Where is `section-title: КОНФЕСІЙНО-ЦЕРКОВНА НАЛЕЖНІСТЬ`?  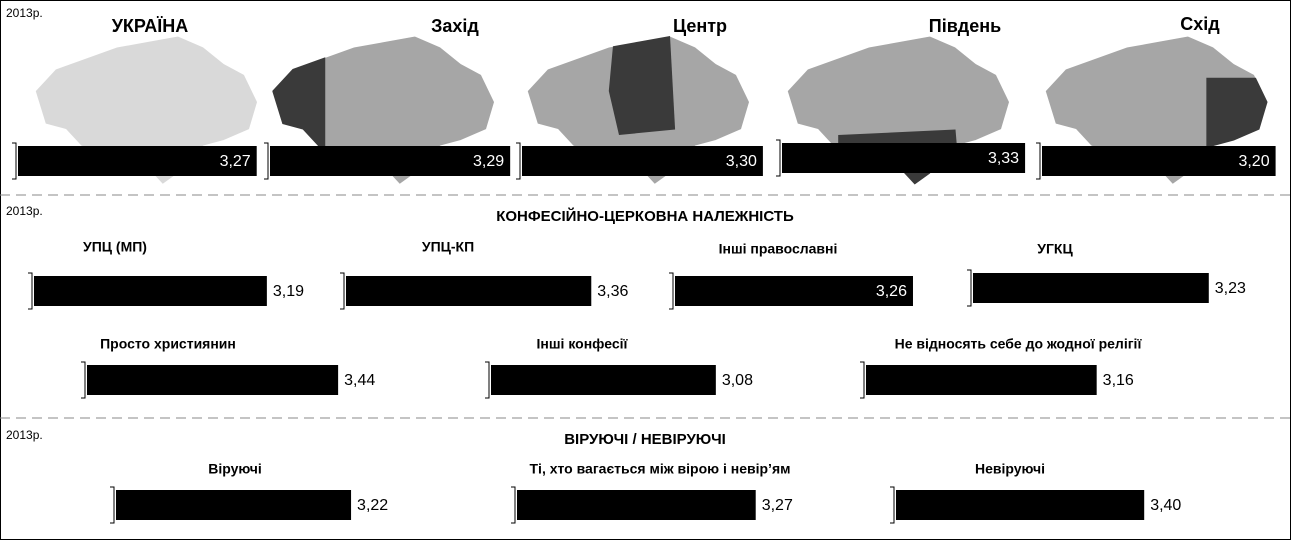 section-title: КОНФЕСІЙНО-ЦЕРКОВНА НАЛЕЖНІСТЬ is located at coordinates (645, 216).